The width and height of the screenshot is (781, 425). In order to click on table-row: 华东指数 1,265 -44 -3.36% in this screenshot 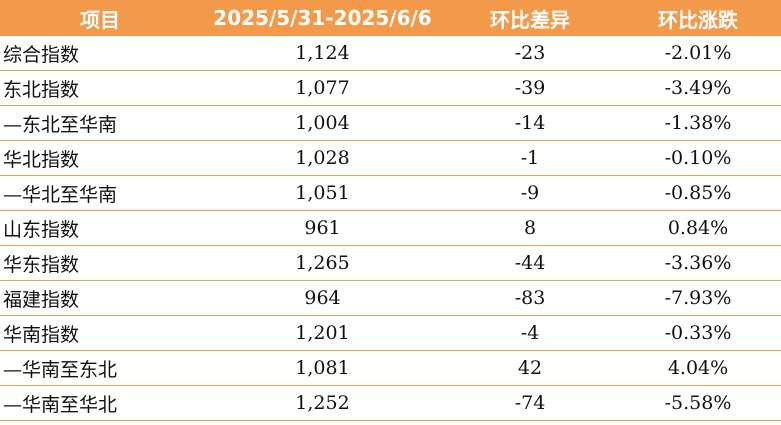, I will do `click(390, 263)`.